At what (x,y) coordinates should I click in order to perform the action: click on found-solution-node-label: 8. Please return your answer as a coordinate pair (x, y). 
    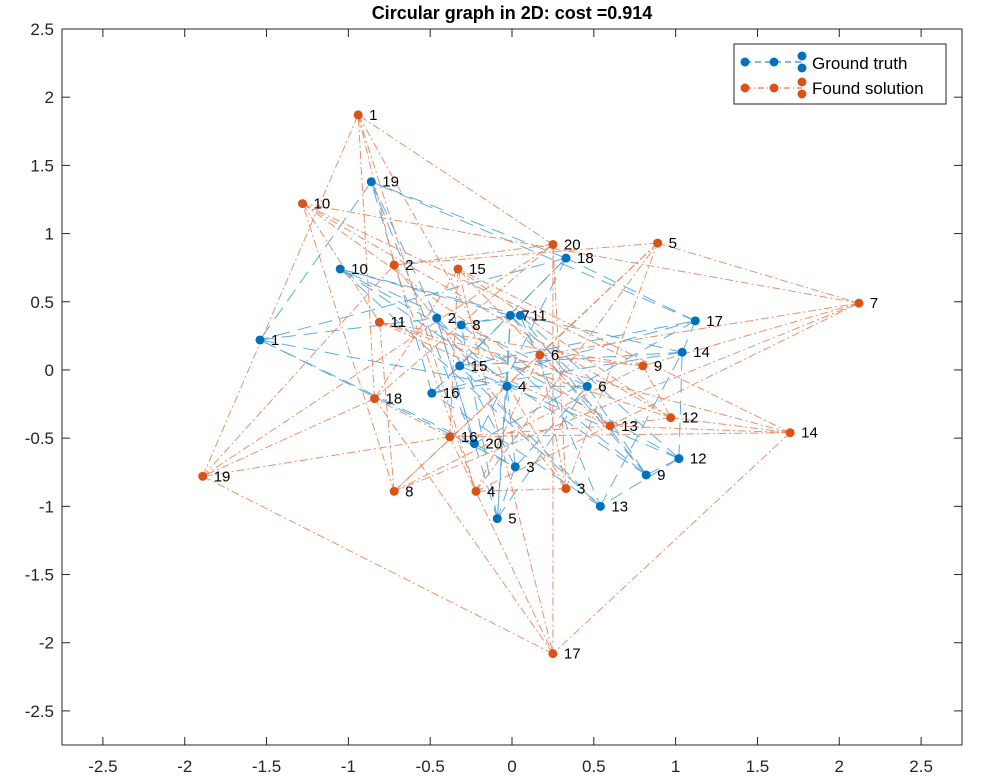
    Looking at the image, I should click on (409, 491).